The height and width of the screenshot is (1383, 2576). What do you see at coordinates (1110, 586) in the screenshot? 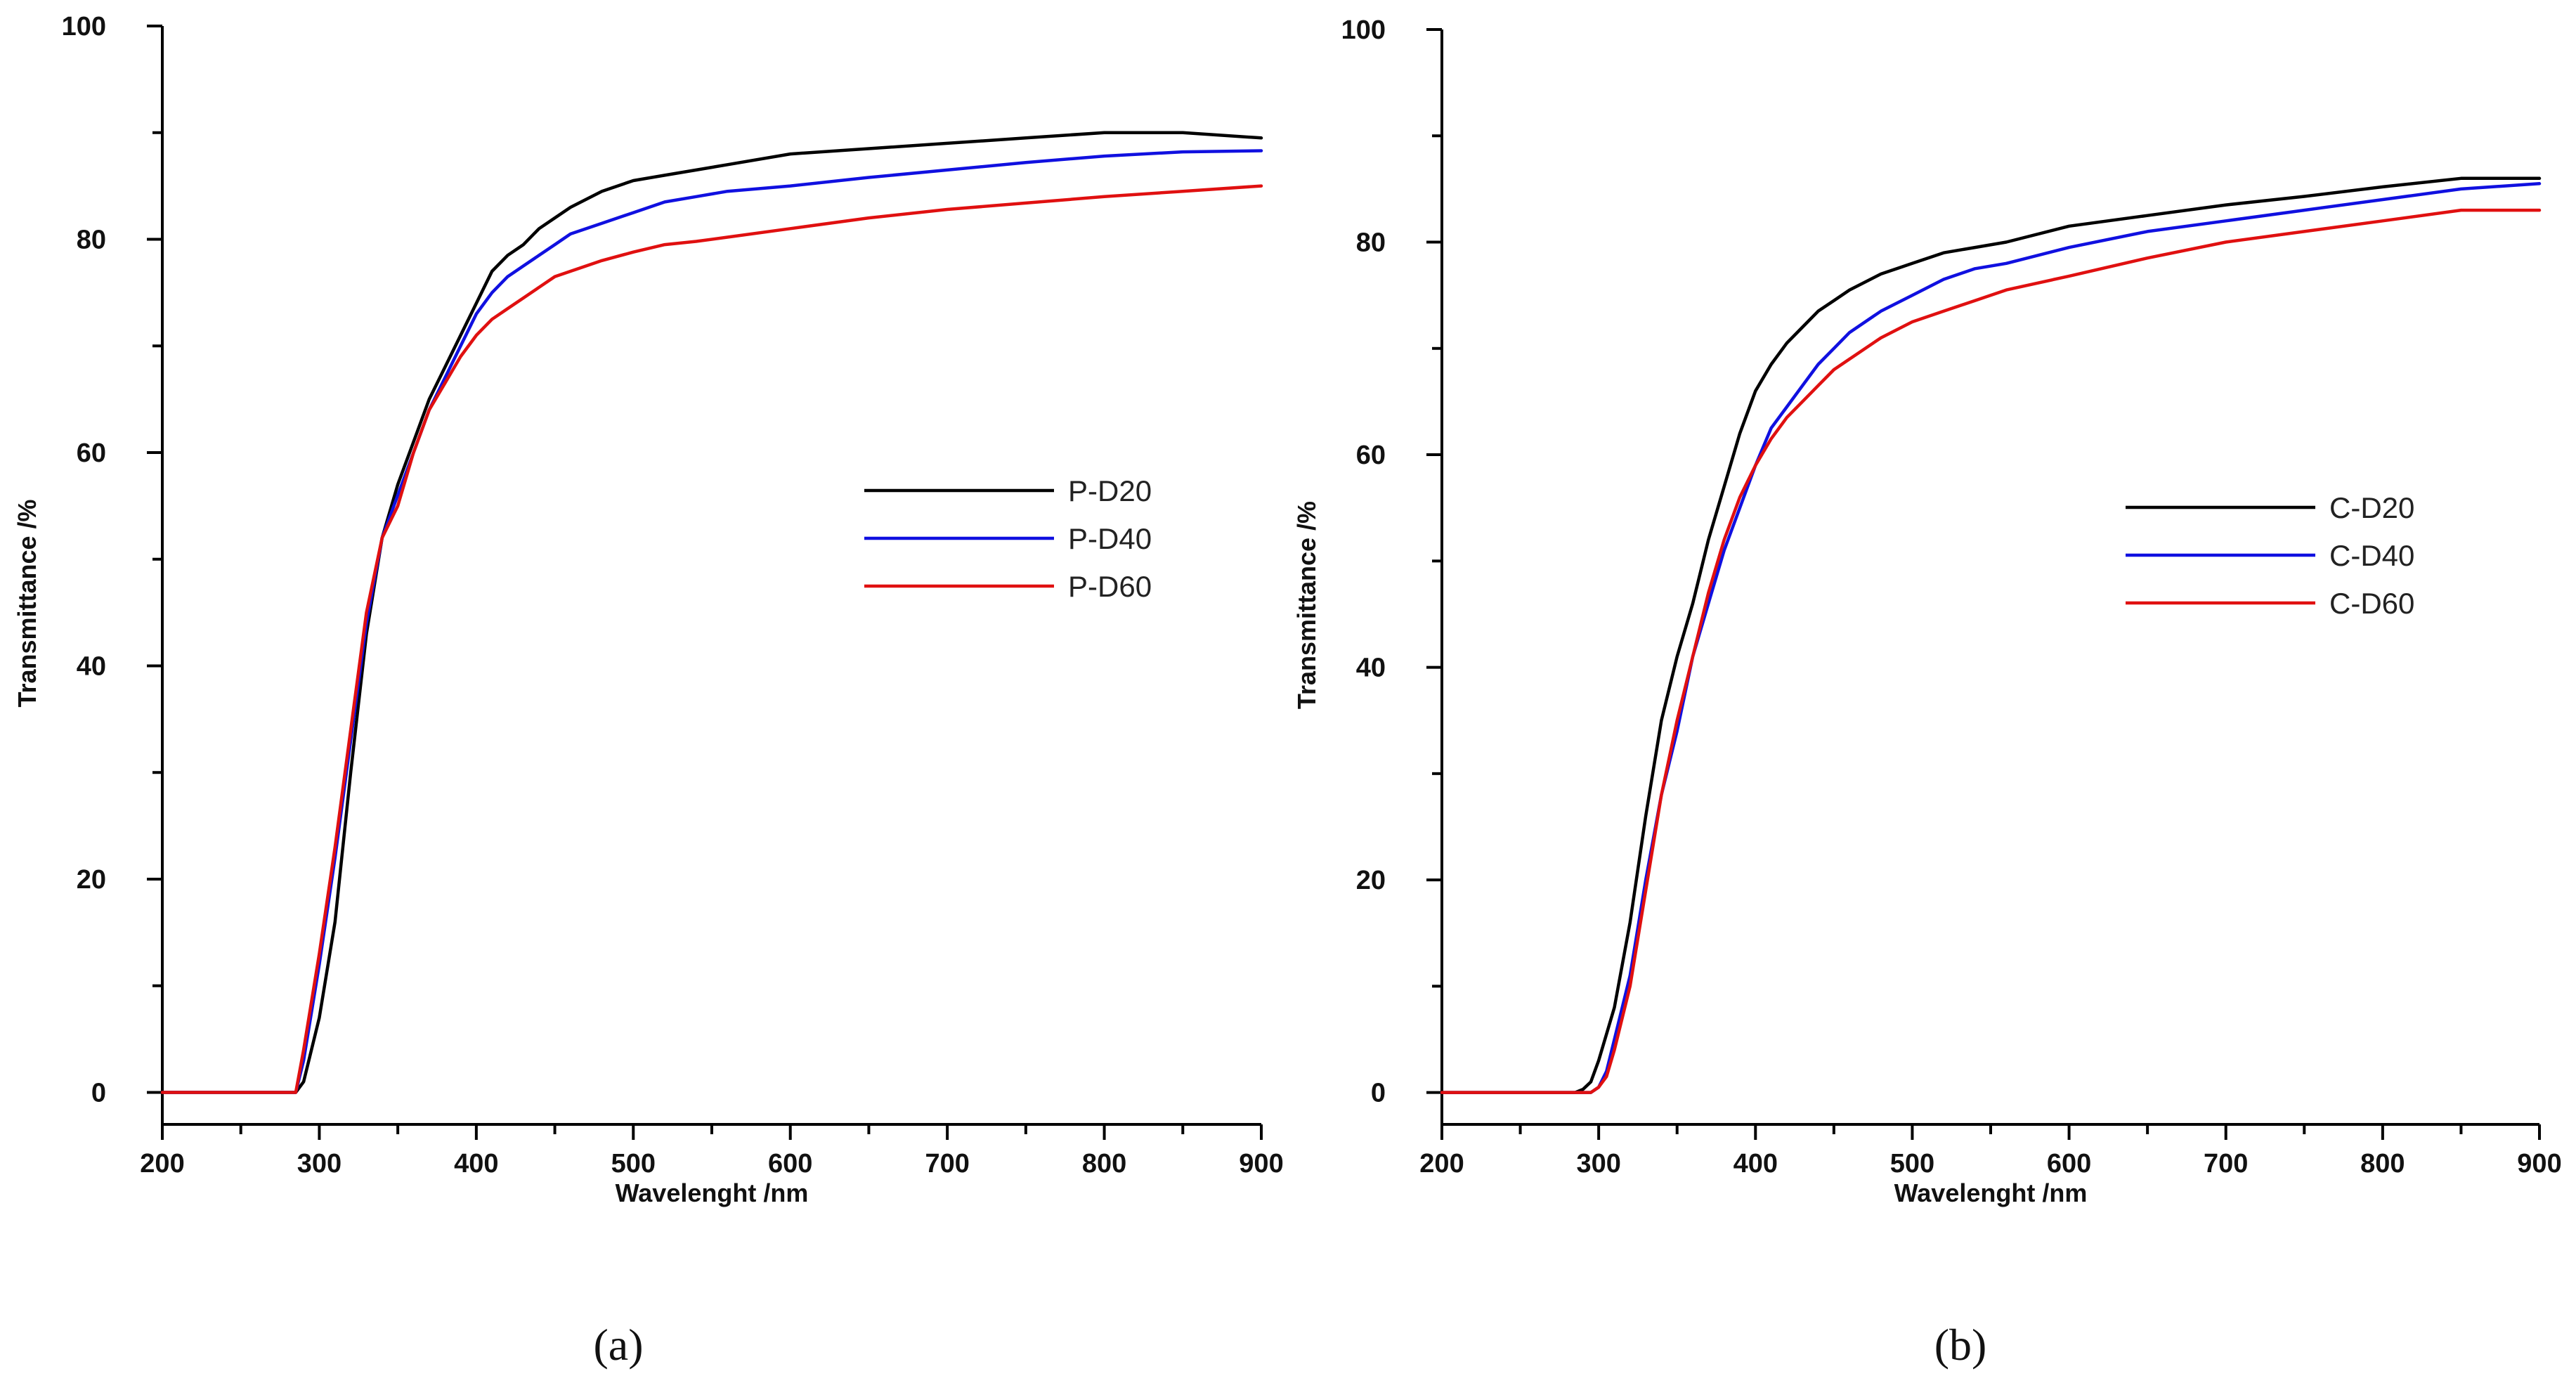
I see `legend-label-p-d60: P-D60` at bounding box center [1110, 586].